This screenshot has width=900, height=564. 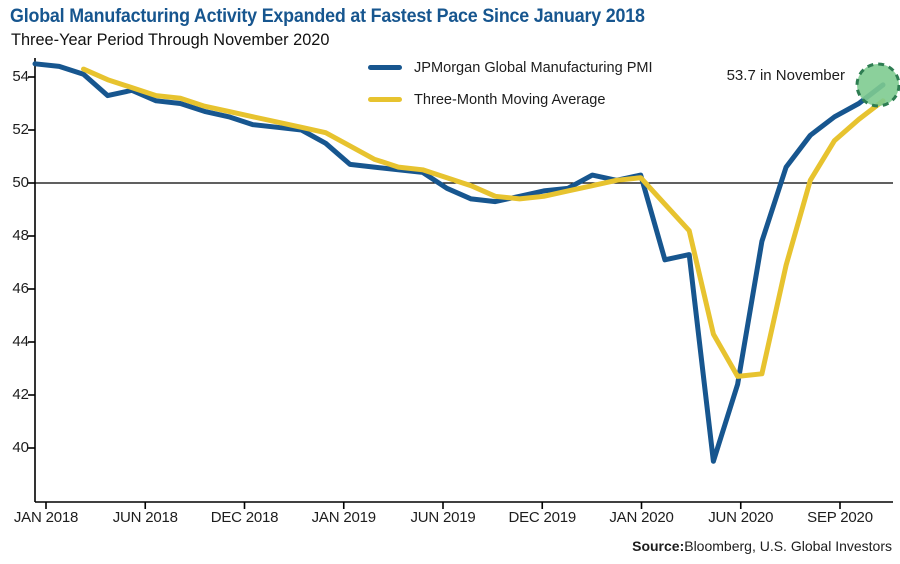 What do you see at coordinates (443, 517) in the screenshot?
I see `x-tick-label: JUN 2019` at bounding box center [443, 517].